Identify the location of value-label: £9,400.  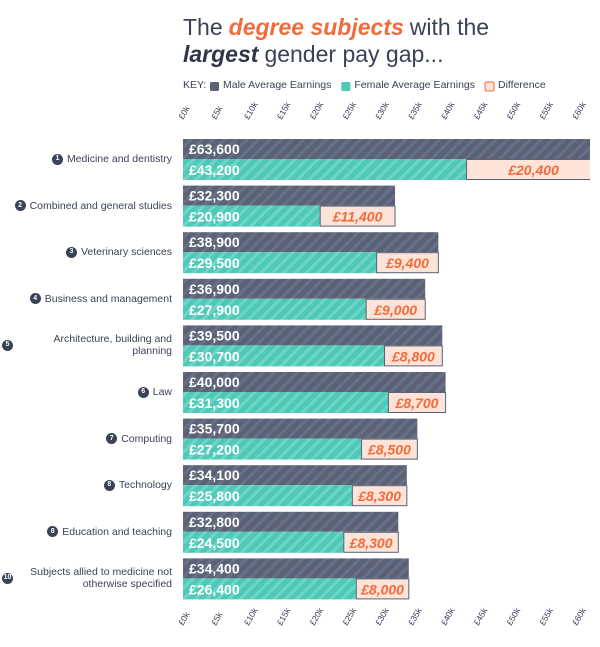
(407, 263).